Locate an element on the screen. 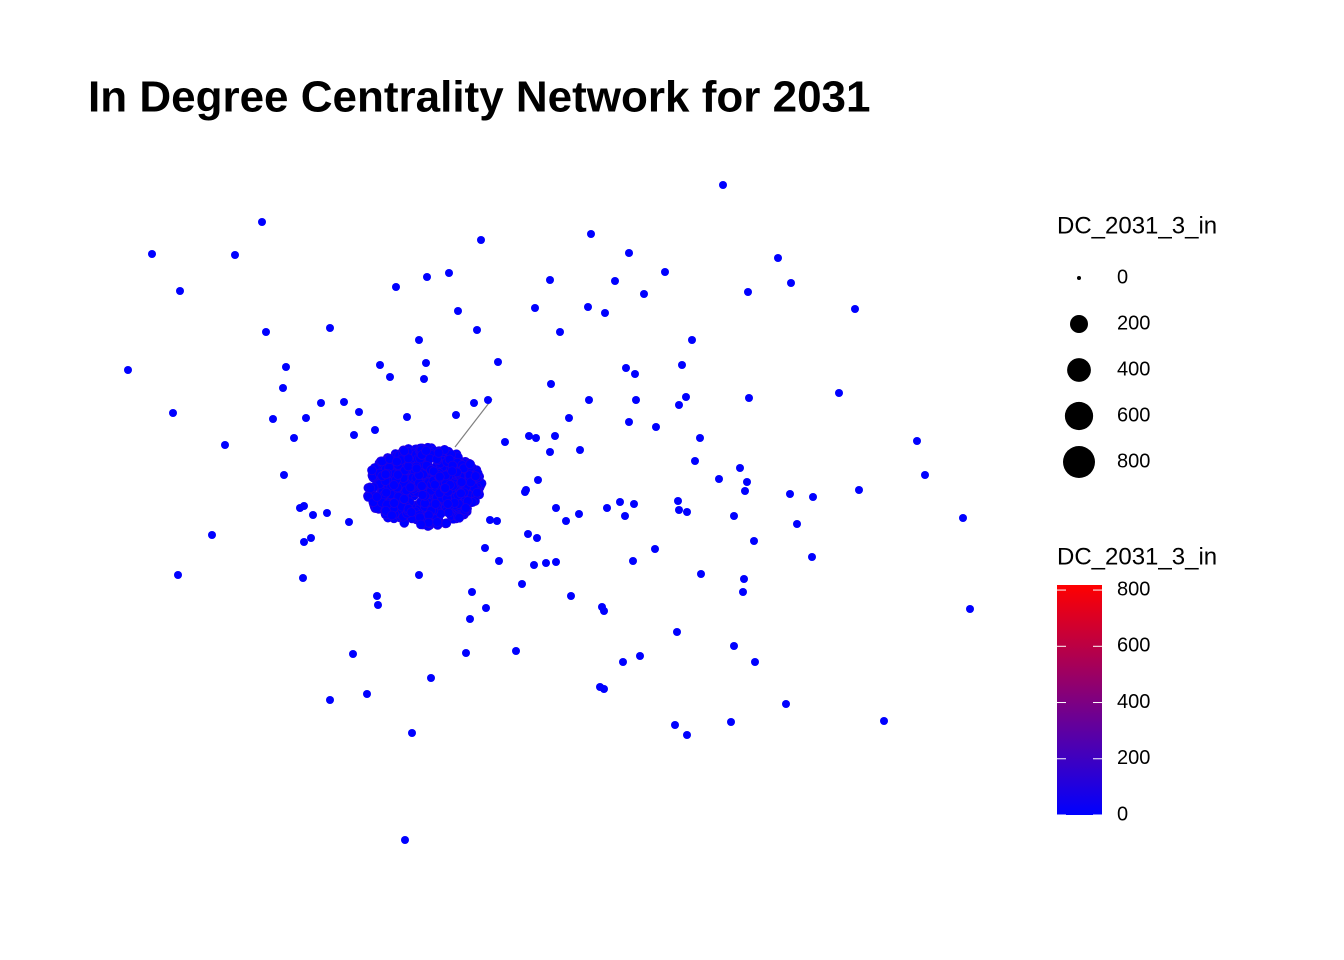 This screenshot has width=1344, height=960. colorbar-label: 0 is located at coordinates (1122, 814).